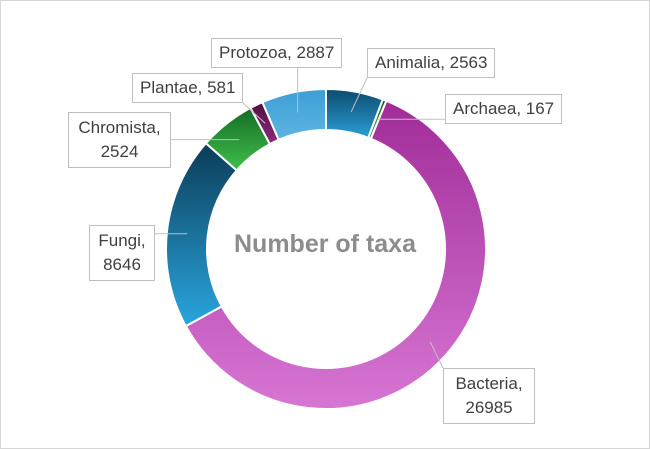  What do you see at coordinates (431, 63) in the screenshot?
I see `label-animalia: Animalia, 2563` at bounding box center [431, 63].